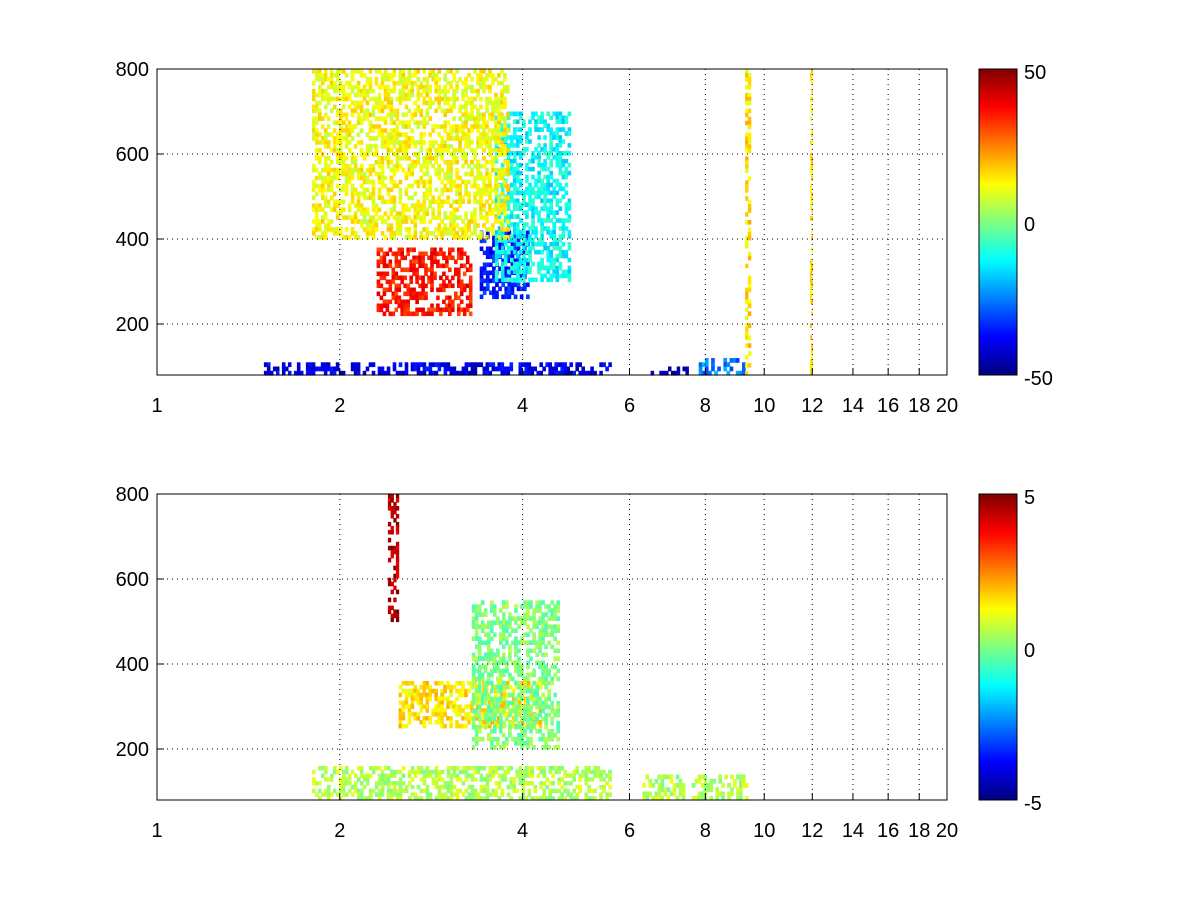 The image size is (1200, 900). What do you see at coordinates (812, 406) in the screenshot?
I see `x-tick-label: 12` at bounding box center [812, 406].